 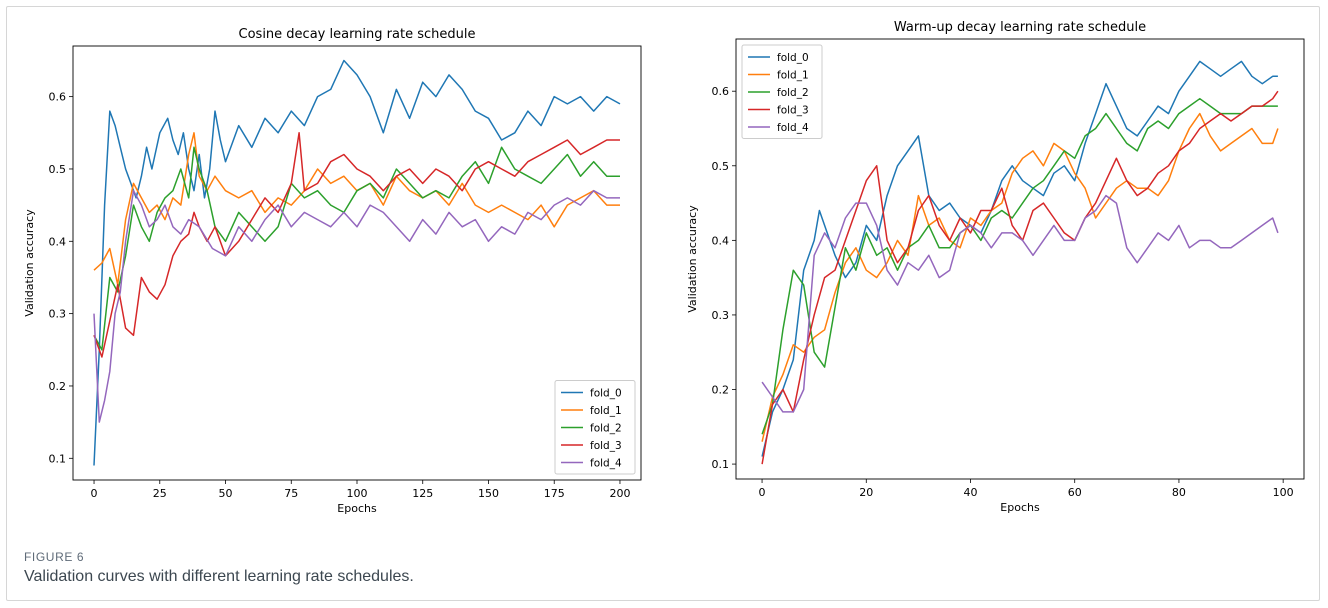 What do you see at coordinates (1020, 27) in the screenshot?
I see `chart-title: Warm-up decay learning rate schedule` at bounding box center [1020, 27].